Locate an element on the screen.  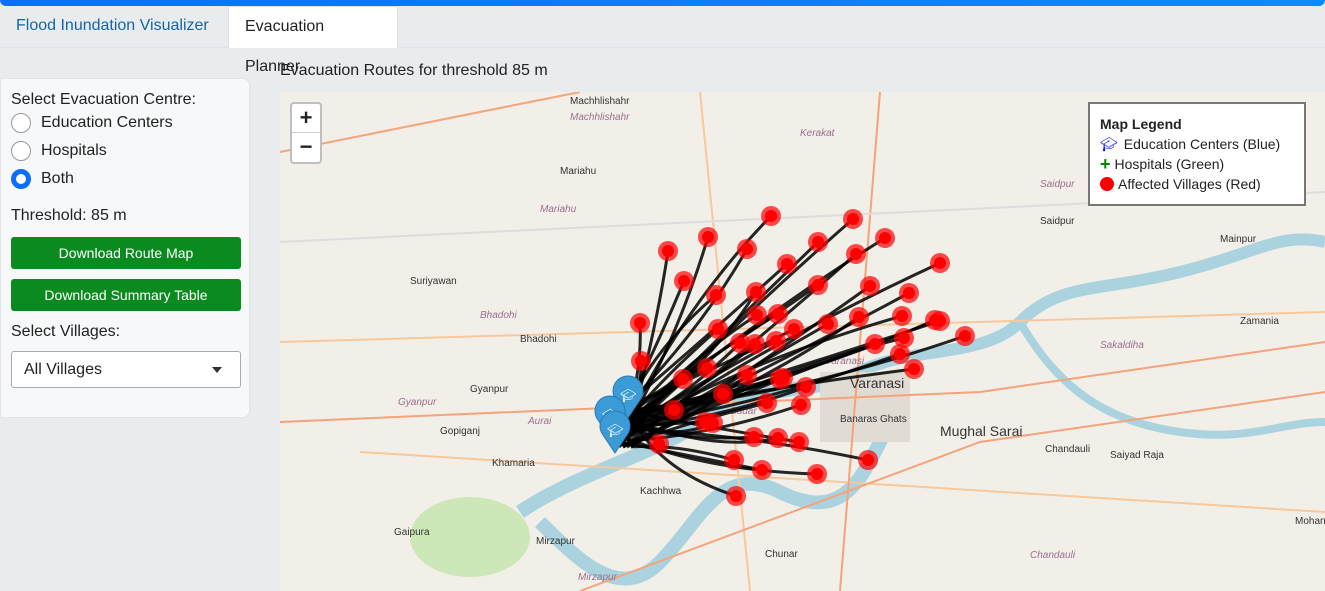
radio-label: Hospitals is located at coordinates (74, 150).